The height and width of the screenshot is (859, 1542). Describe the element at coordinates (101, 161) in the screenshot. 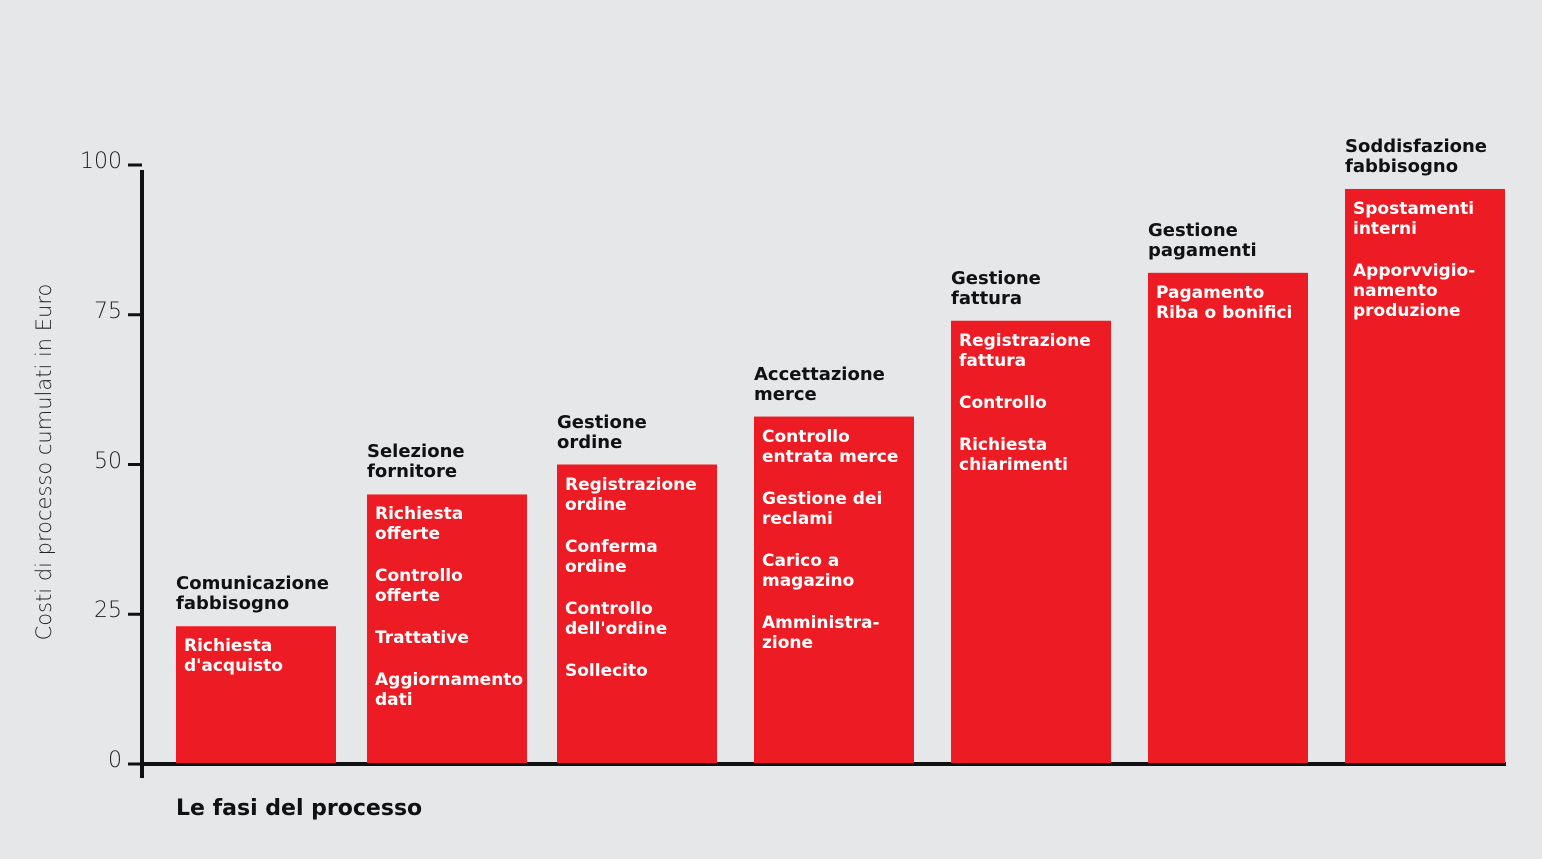

I see `y-tick-label: 100` at that location.